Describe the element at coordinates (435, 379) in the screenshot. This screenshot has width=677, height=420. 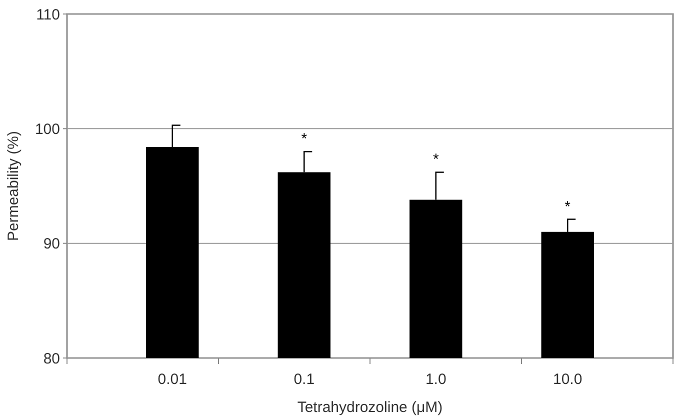
I see `x-tick-label: 1.0` at that location.